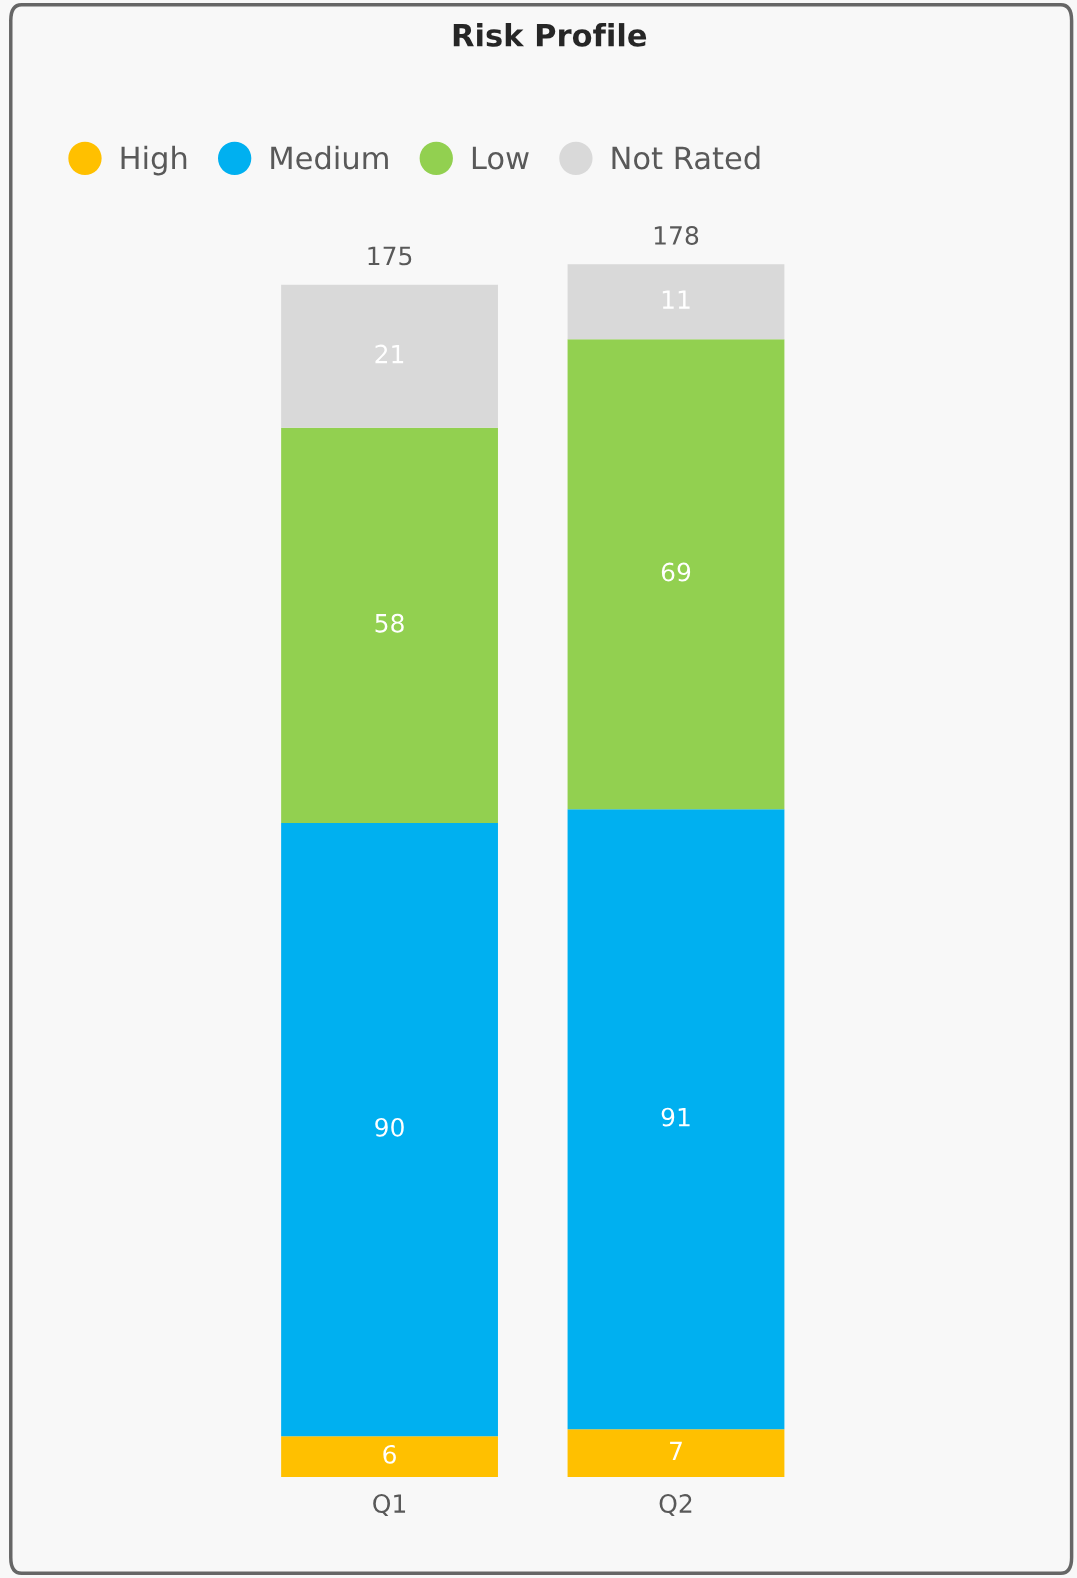 The image size is (1077, 1578). I want to click on chart-title: Risk Profile, so click(550, 35).